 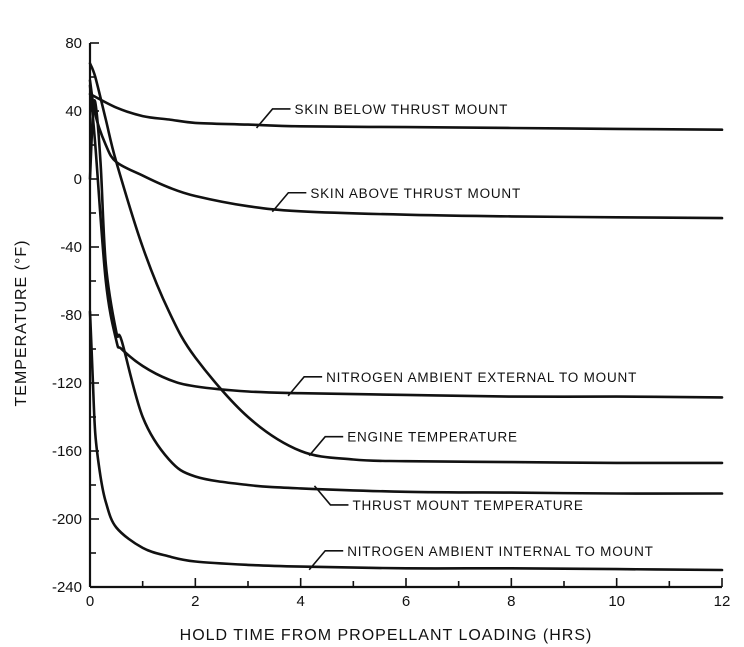 I want to click on y-tick-label: -120, so click(x=67, y=383).